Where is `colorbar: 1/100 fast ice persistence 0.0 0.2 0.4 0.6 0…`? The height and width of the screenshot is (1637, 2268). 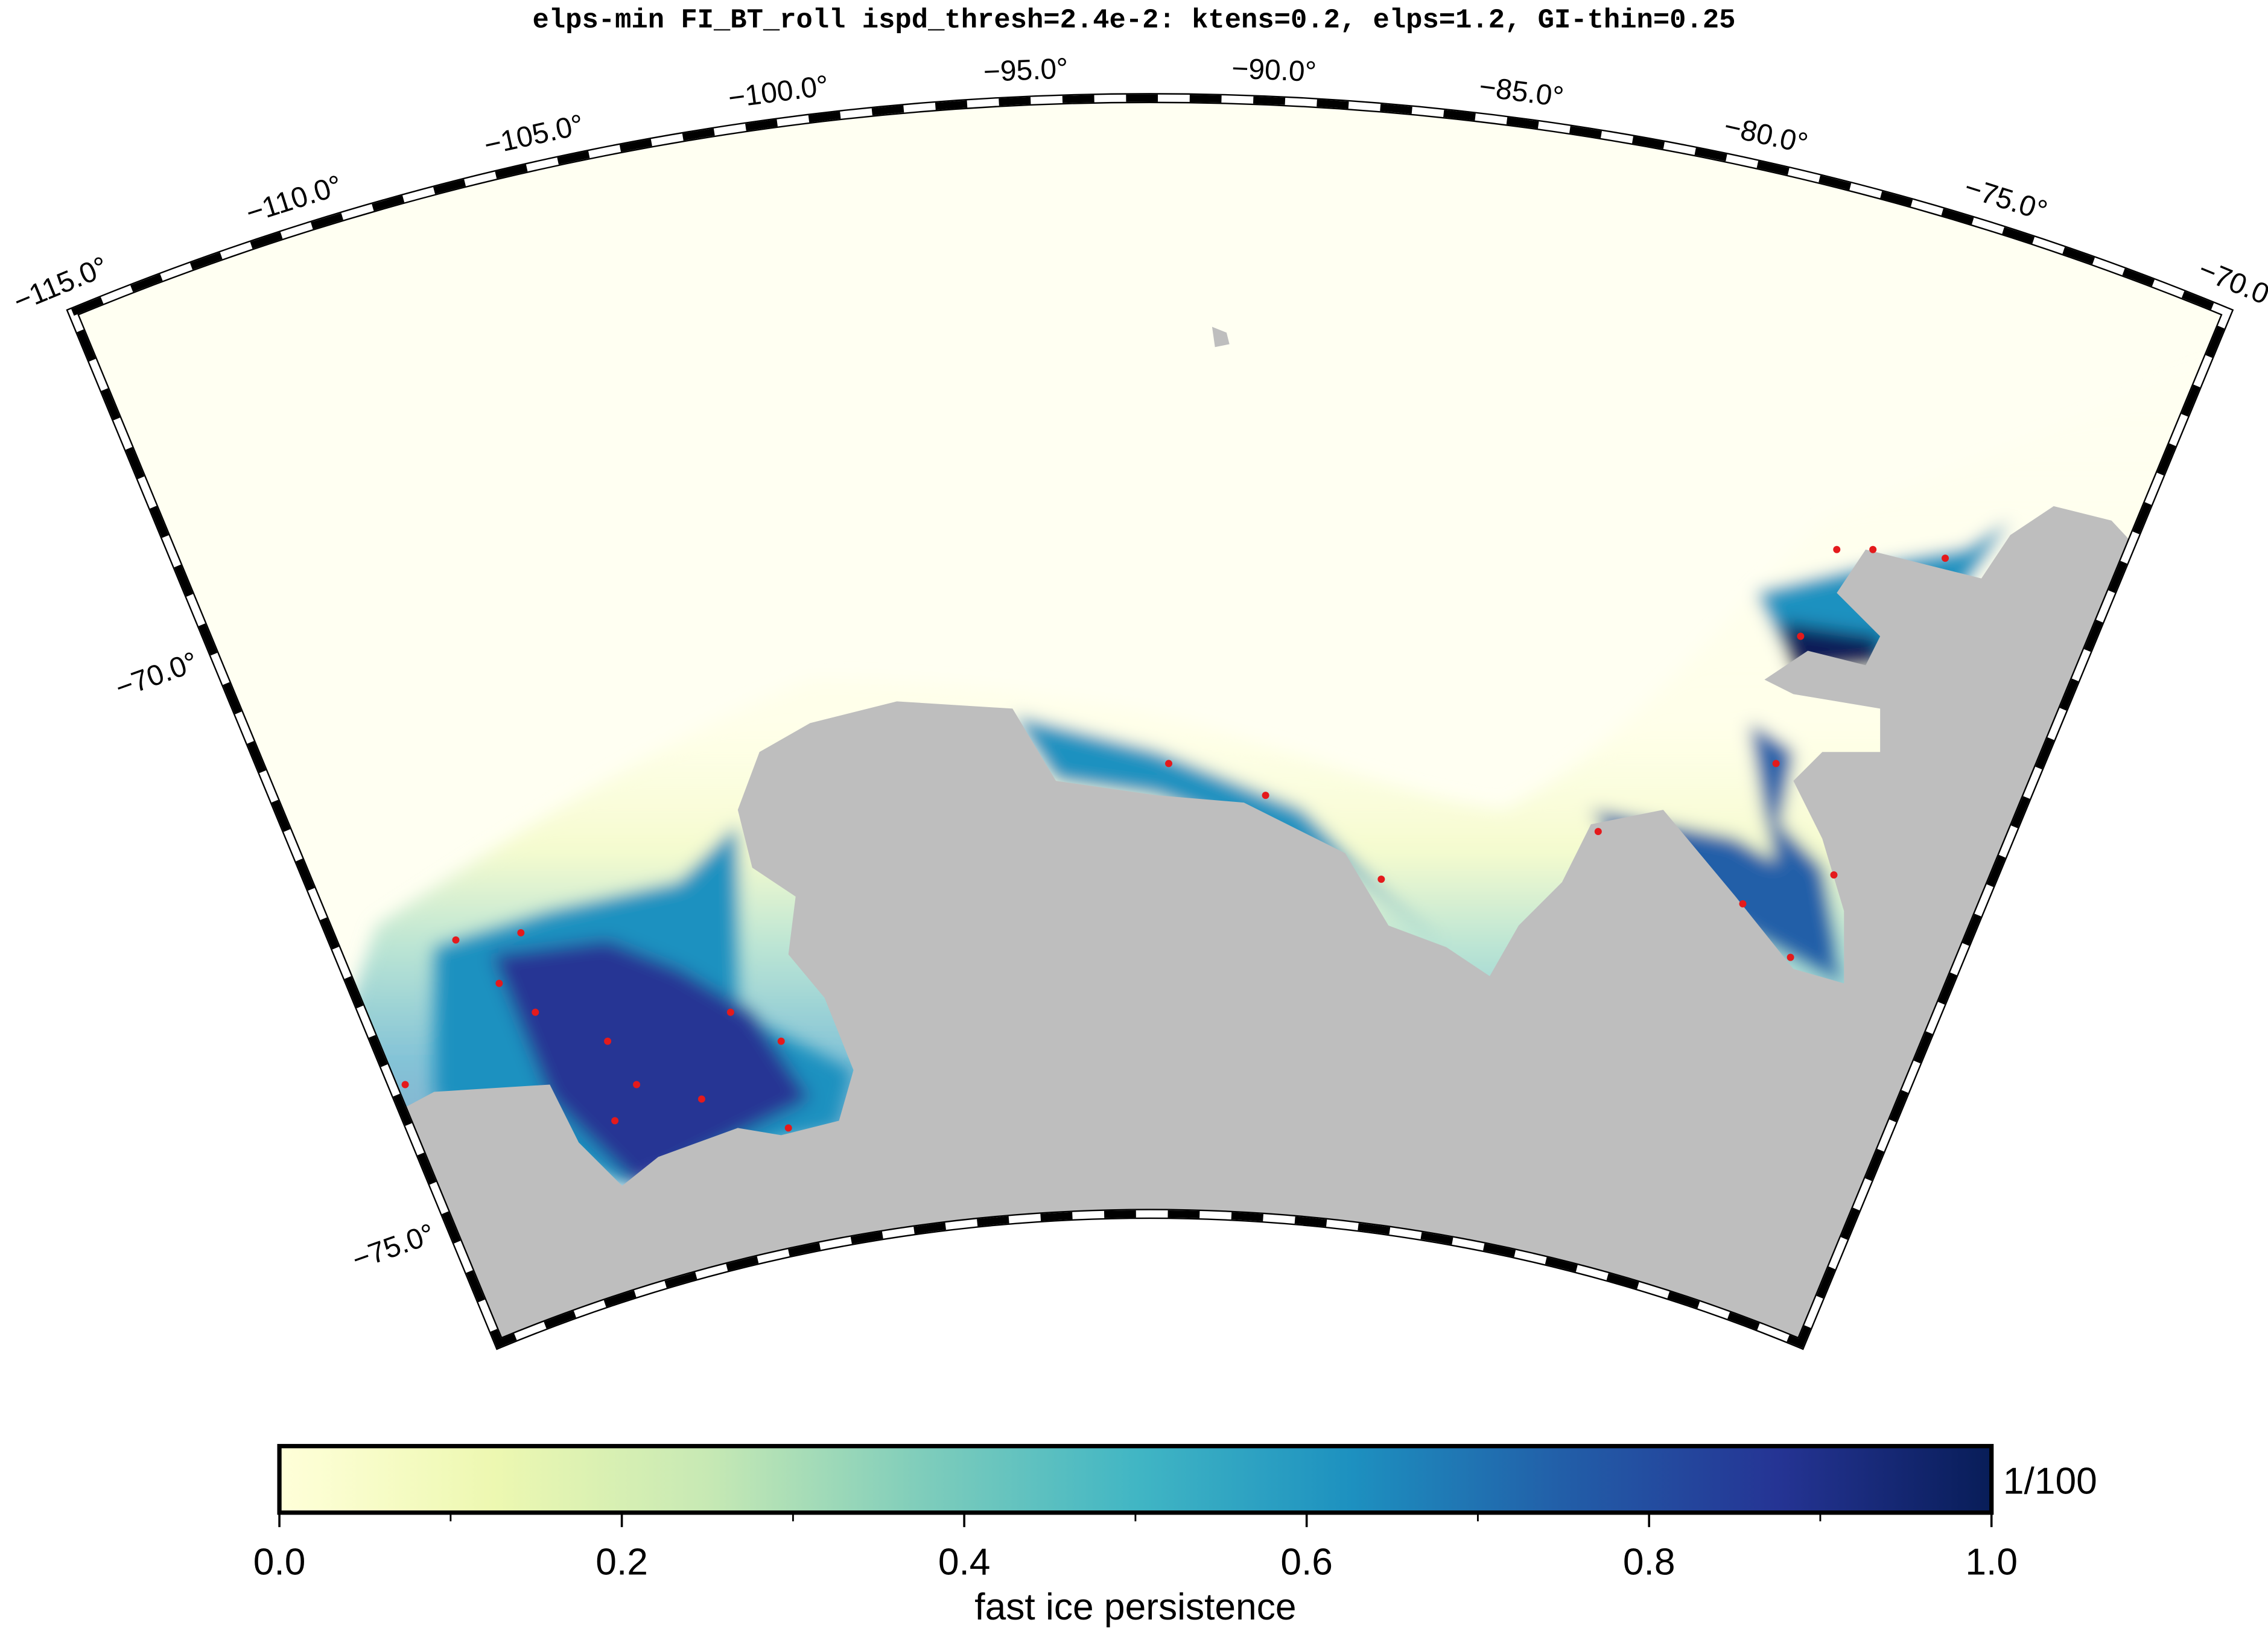 colorbar: 1/100 fast ice persistence 0.0 0.2 0.4 0.6 0… is located at coordinates (1175, 1536).